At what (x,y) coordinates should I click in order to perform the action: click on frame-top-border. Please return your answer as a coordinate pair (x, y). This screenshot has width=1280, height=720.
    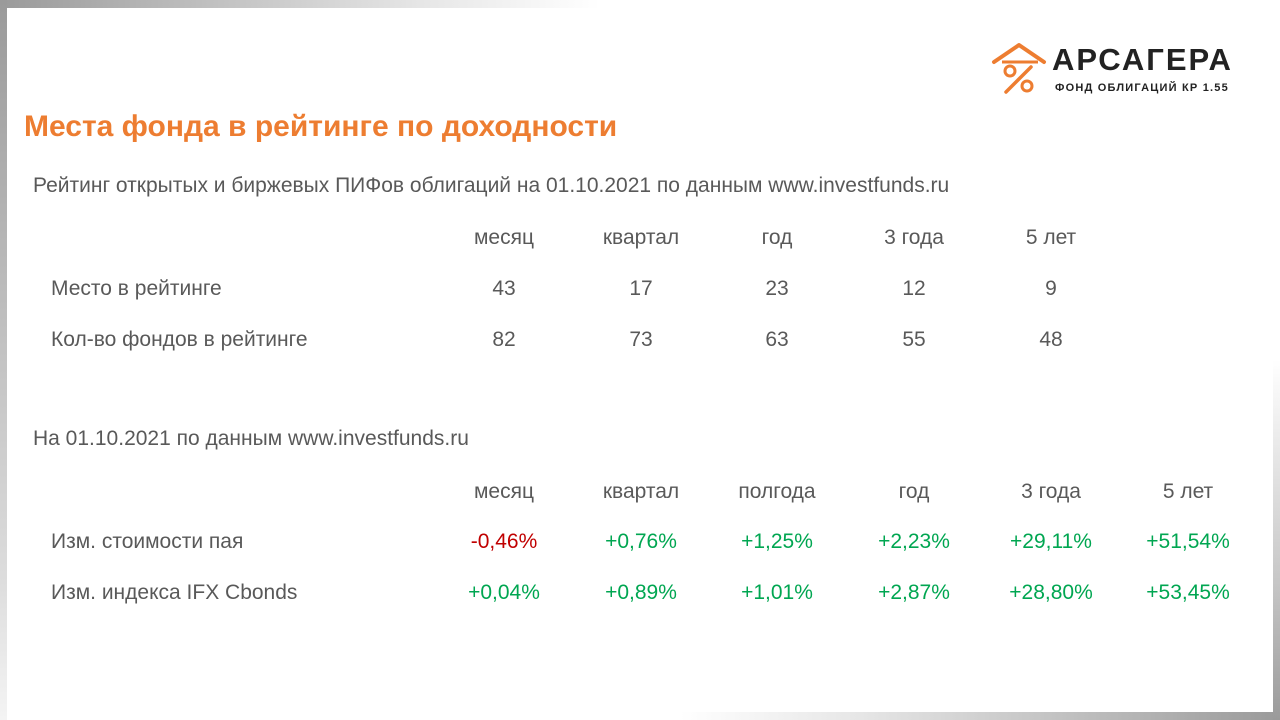
    Looking at the image, I should click on (300, 4).